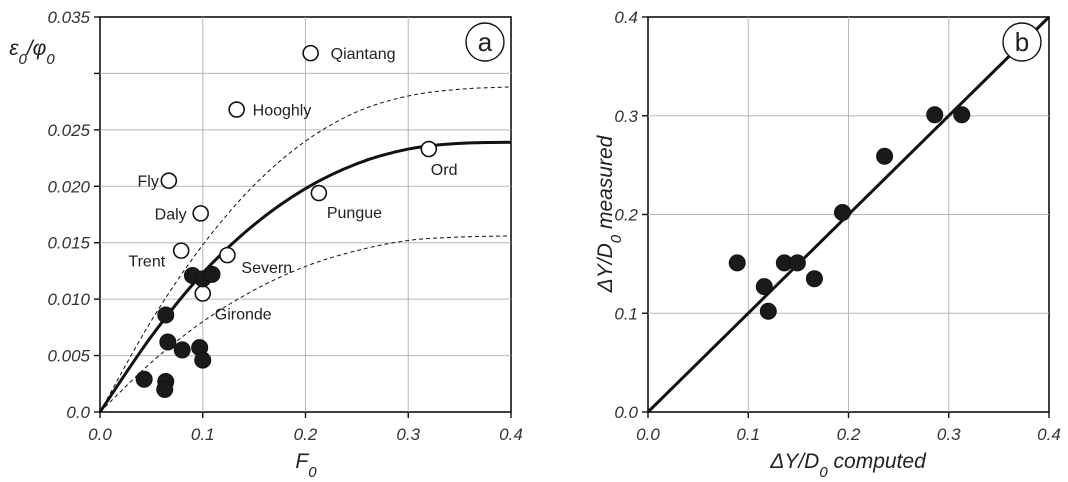  Describe the element at coordinates (609, 213) in the screenshot. I see `panel-b-y-axis-label: ΔY/D0 measured` at that location.